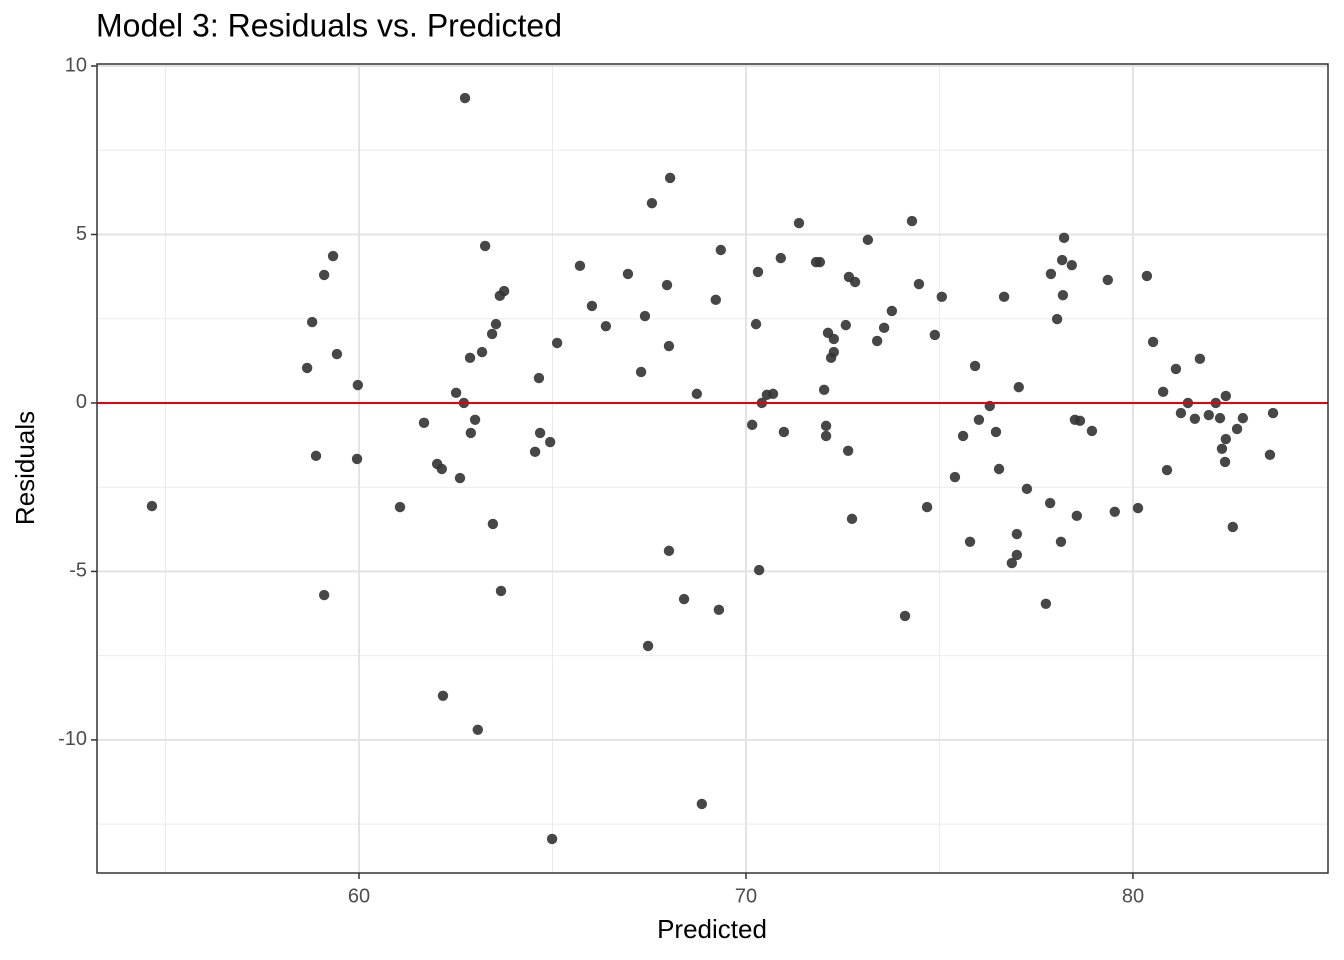 The image size is (1344, 960). I want to click on y-tick-label: 0, so click(81, 402).